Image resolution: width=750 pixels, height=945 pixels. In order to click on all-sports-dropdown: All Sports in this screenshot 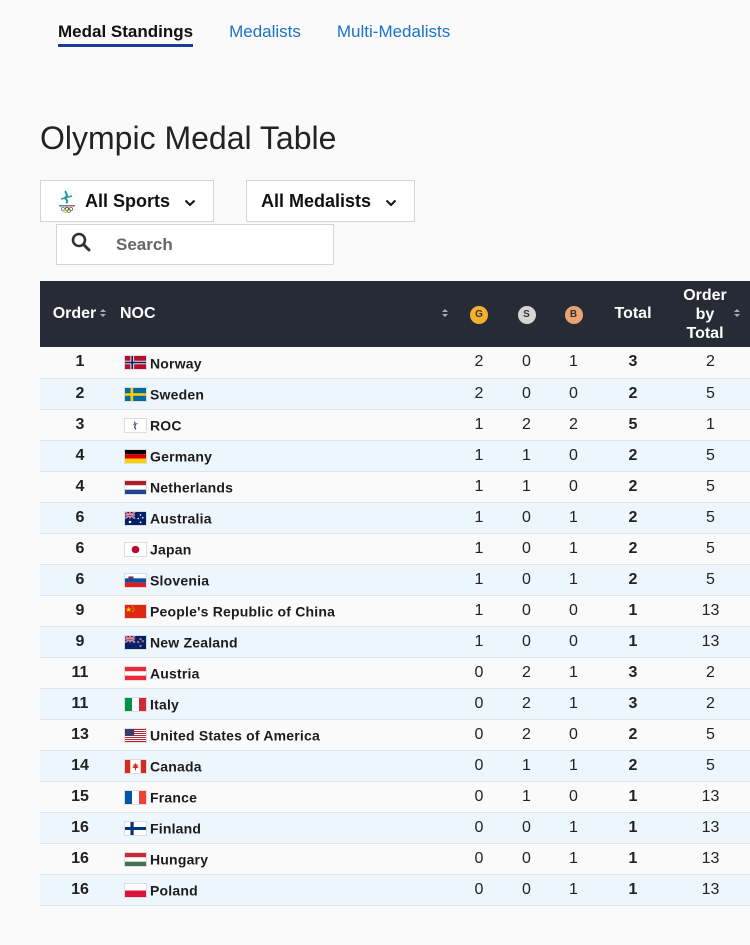, I will do `click(127, 201)`.